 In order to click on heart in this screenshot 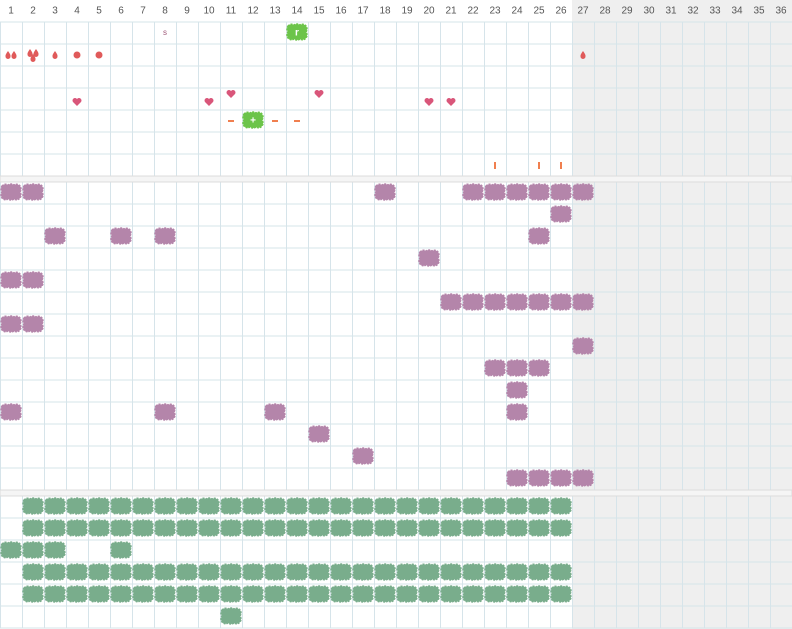, I will do `click(319, 94)`.